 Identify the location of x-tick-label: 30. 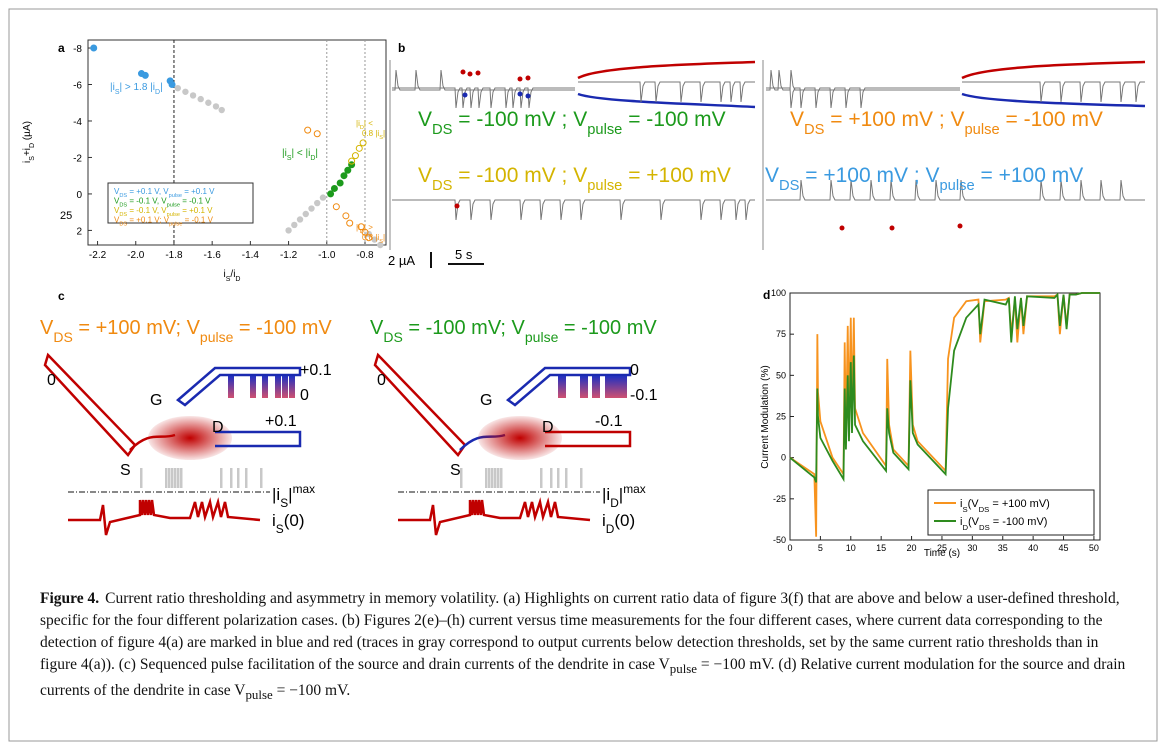
(972, 548).